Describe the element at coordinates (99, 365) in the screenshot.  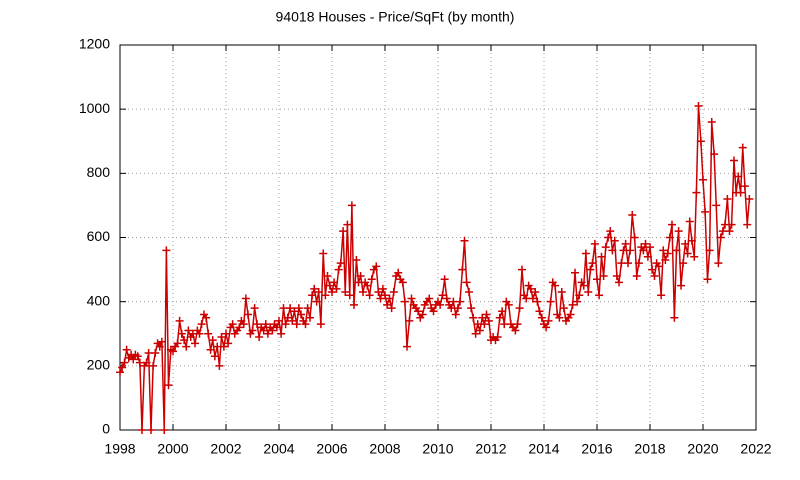
I see `y-tick-label: 200` at that location.